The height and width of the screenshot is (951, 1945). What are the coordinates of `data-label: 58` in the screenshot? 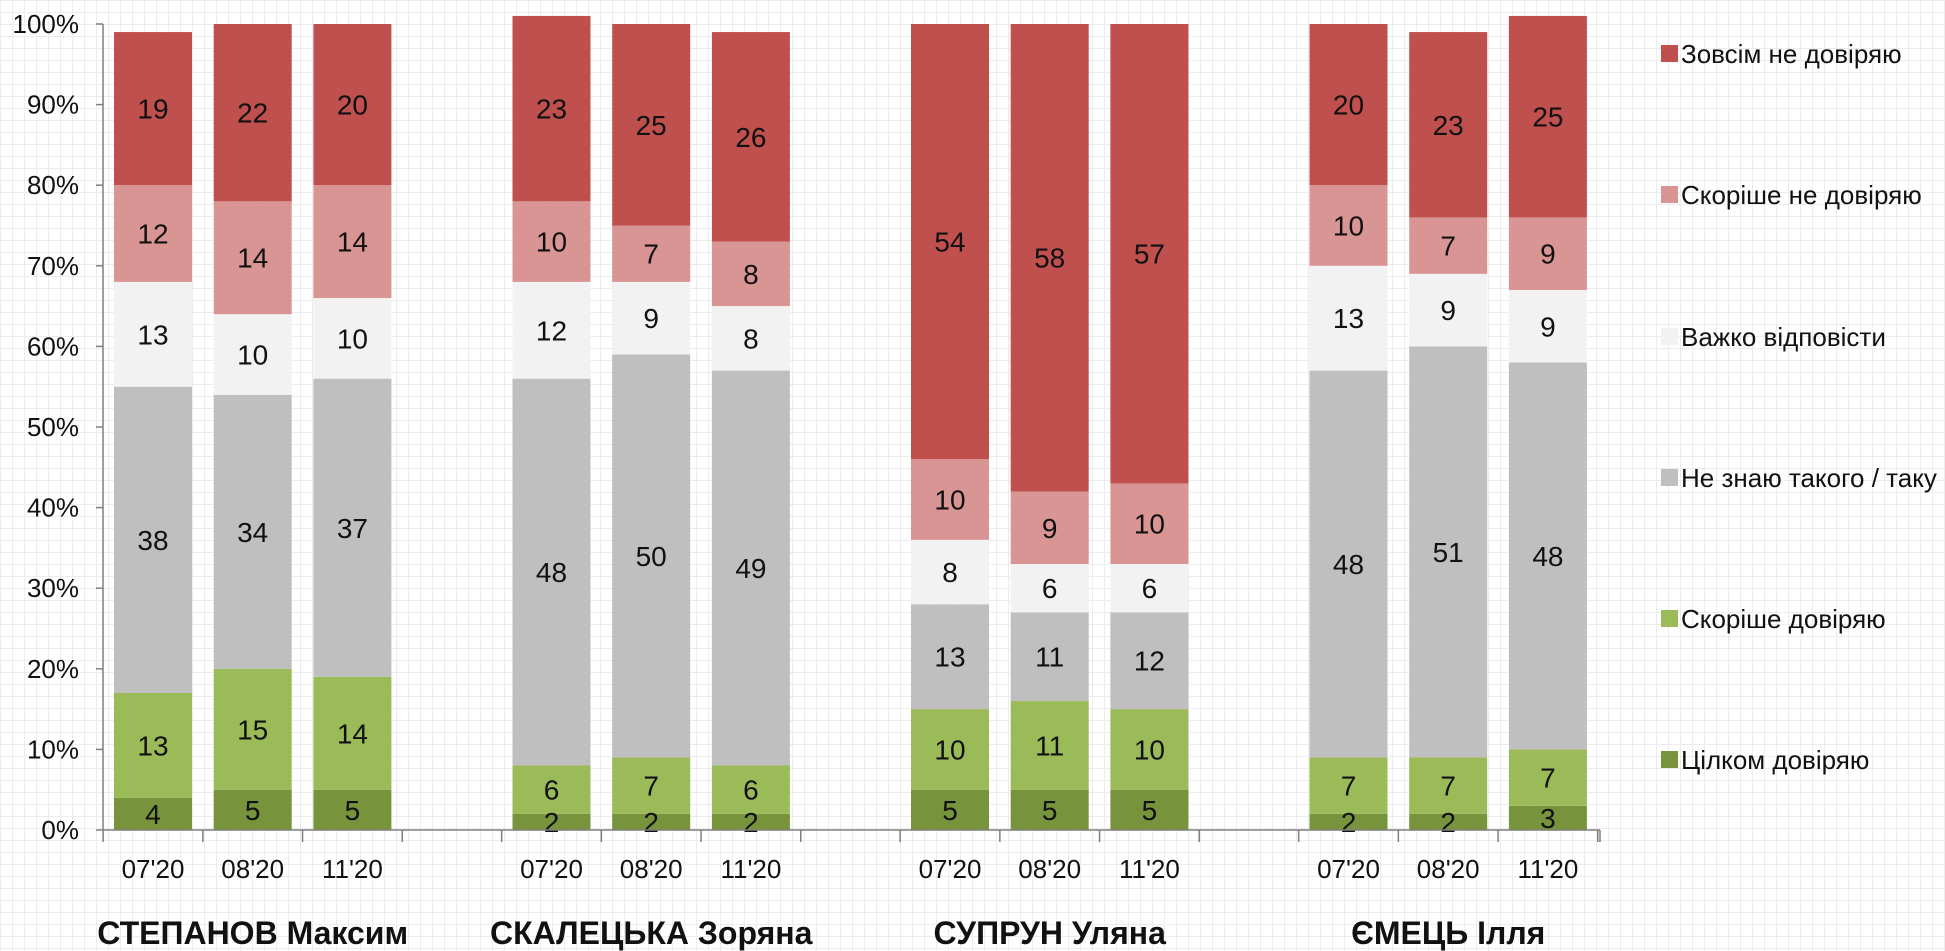 It's located at (1049, 258).